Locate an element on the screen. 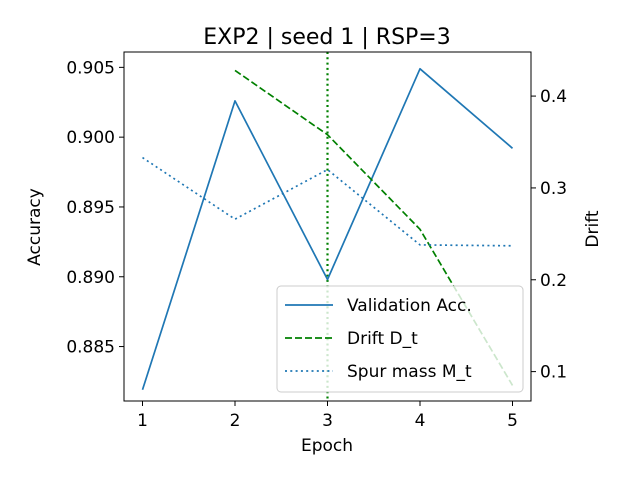  y-axis-label: Accuracy is located at coordinates (35, 227).